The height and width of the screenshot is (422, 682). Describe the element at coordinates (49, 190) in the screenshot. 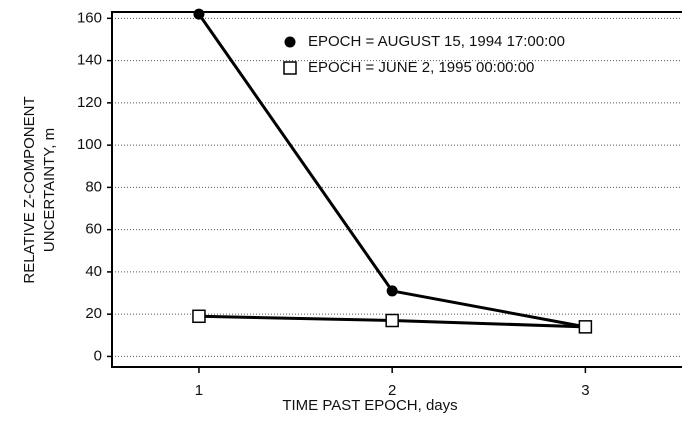

I see `y-axis-label: UNCERTAINTY, m` at that location.